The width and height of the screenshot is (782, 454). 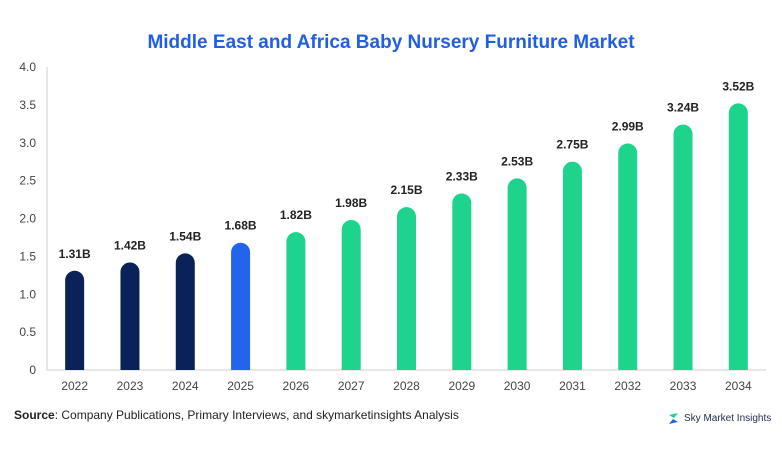 What do you see at coordinates (628, 127) in the screenshot?
I see `data-label: 2.99B` at bounding box center [628, 127].